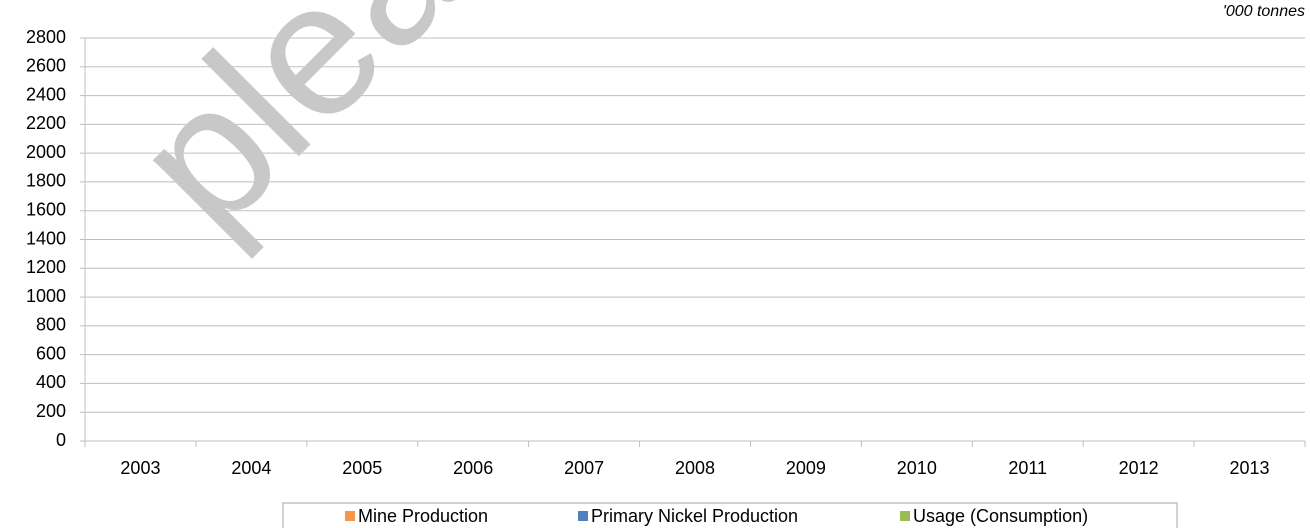 The width and height of the screenshot is (1310, 528). What do you see at coordinates (1000, 516) in the screenshot?
I see `legend-label: Usage (Consumption)` at bounding box center [1000, 516].